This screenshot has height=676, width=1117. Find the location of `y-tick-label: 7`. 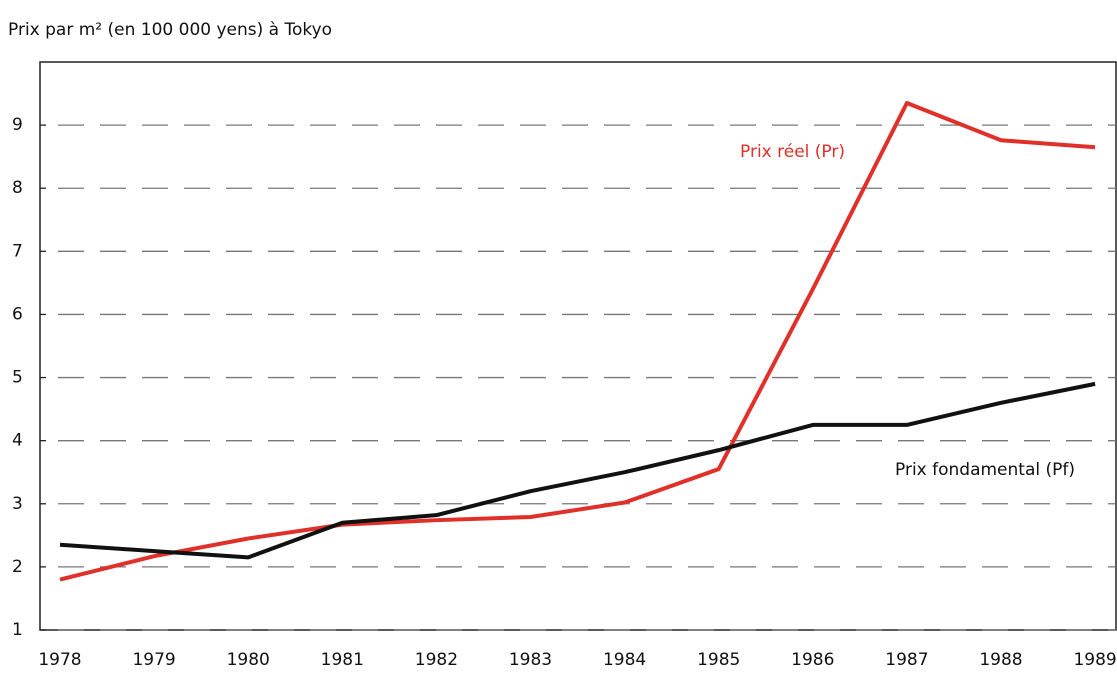

y-tick-label: 7 is located at coordinates (17, 251).